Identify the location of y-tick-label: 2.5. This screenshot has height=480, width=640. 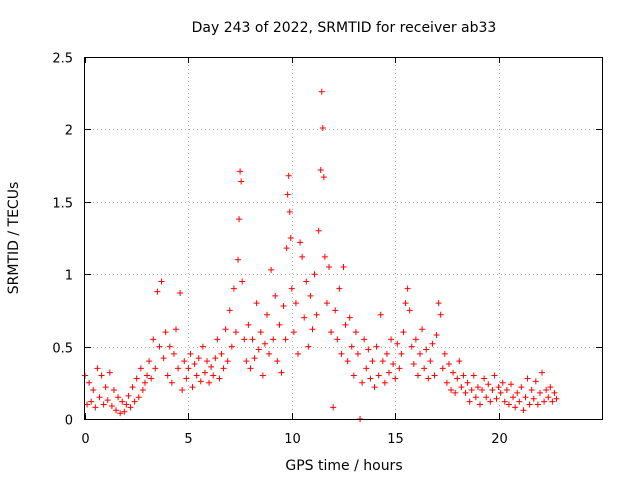
(62, 59).